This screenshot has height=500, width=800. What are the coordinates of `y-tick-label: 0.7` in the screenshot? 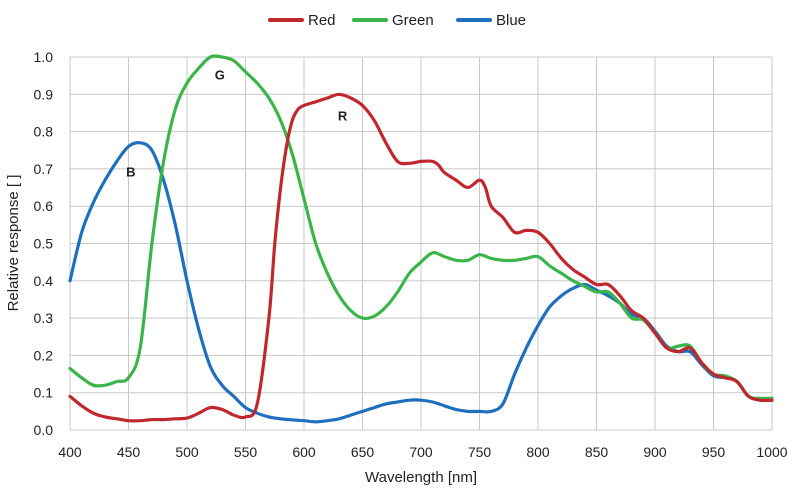 It's located at (44, 169).